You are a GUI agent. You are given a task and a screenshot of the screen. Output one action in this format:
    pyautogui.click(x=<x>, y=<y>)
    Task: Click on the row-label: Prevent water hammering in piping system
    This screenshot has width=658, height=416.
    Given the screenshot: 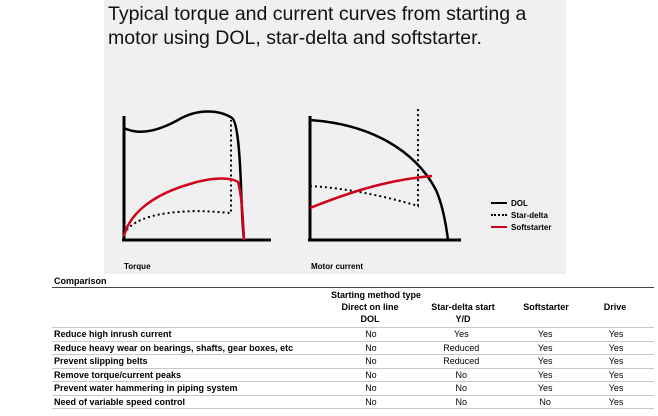 What is the action you would take?
    pyautogui.click(x=192, y=388)
    